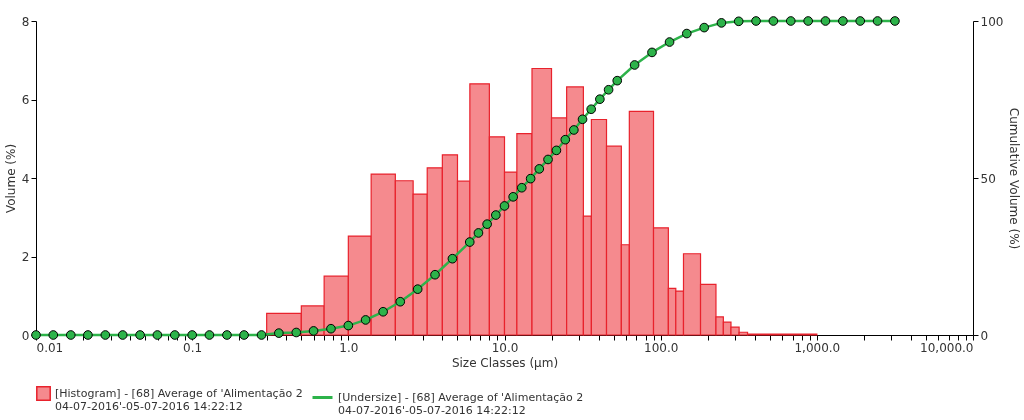 The image size is (1024, 420). Describe the element at coordinates (947, 347) in the screenshot. I see `x-tick-label: 10,000.0` at that location.